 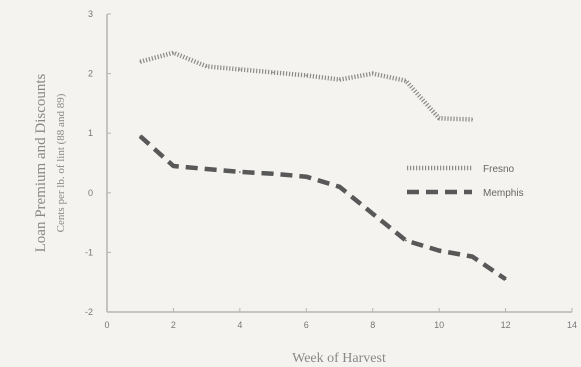 I want to click on y-axis-ticks: -2 -1 0 1 2 3, so click(x=98, y=163).